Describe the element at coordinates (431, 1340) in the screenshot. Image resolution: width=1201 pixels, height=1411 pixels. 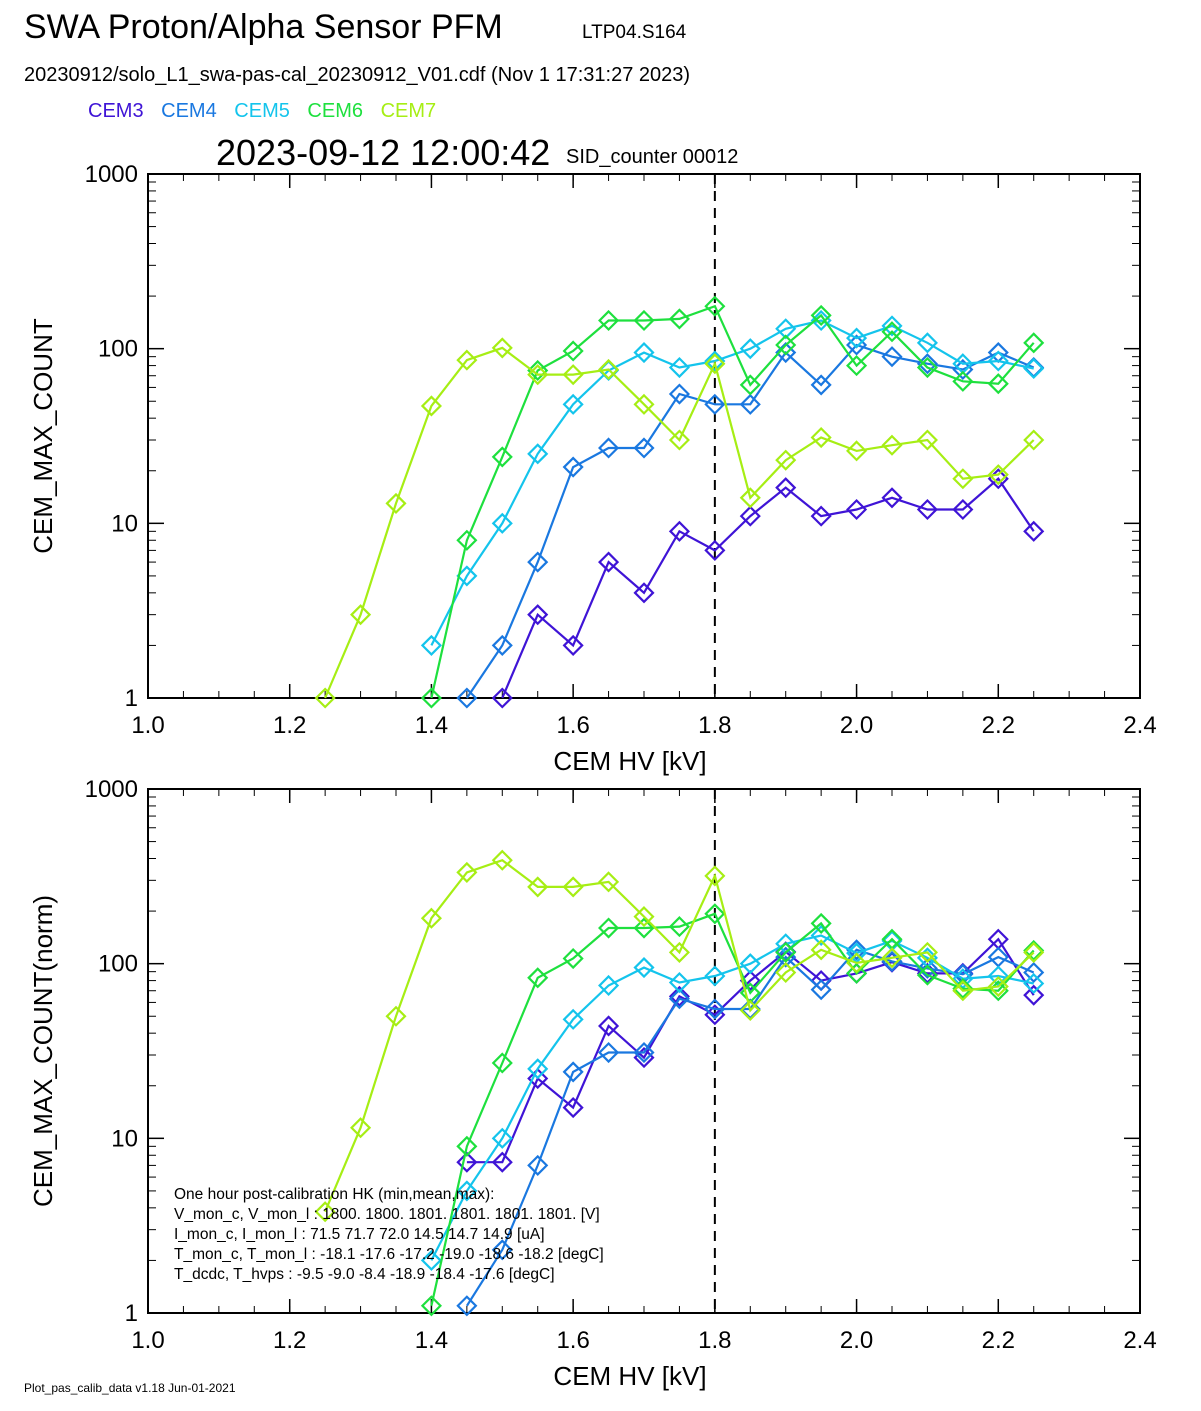
I see `x-tick-label: 1.4` at that location.